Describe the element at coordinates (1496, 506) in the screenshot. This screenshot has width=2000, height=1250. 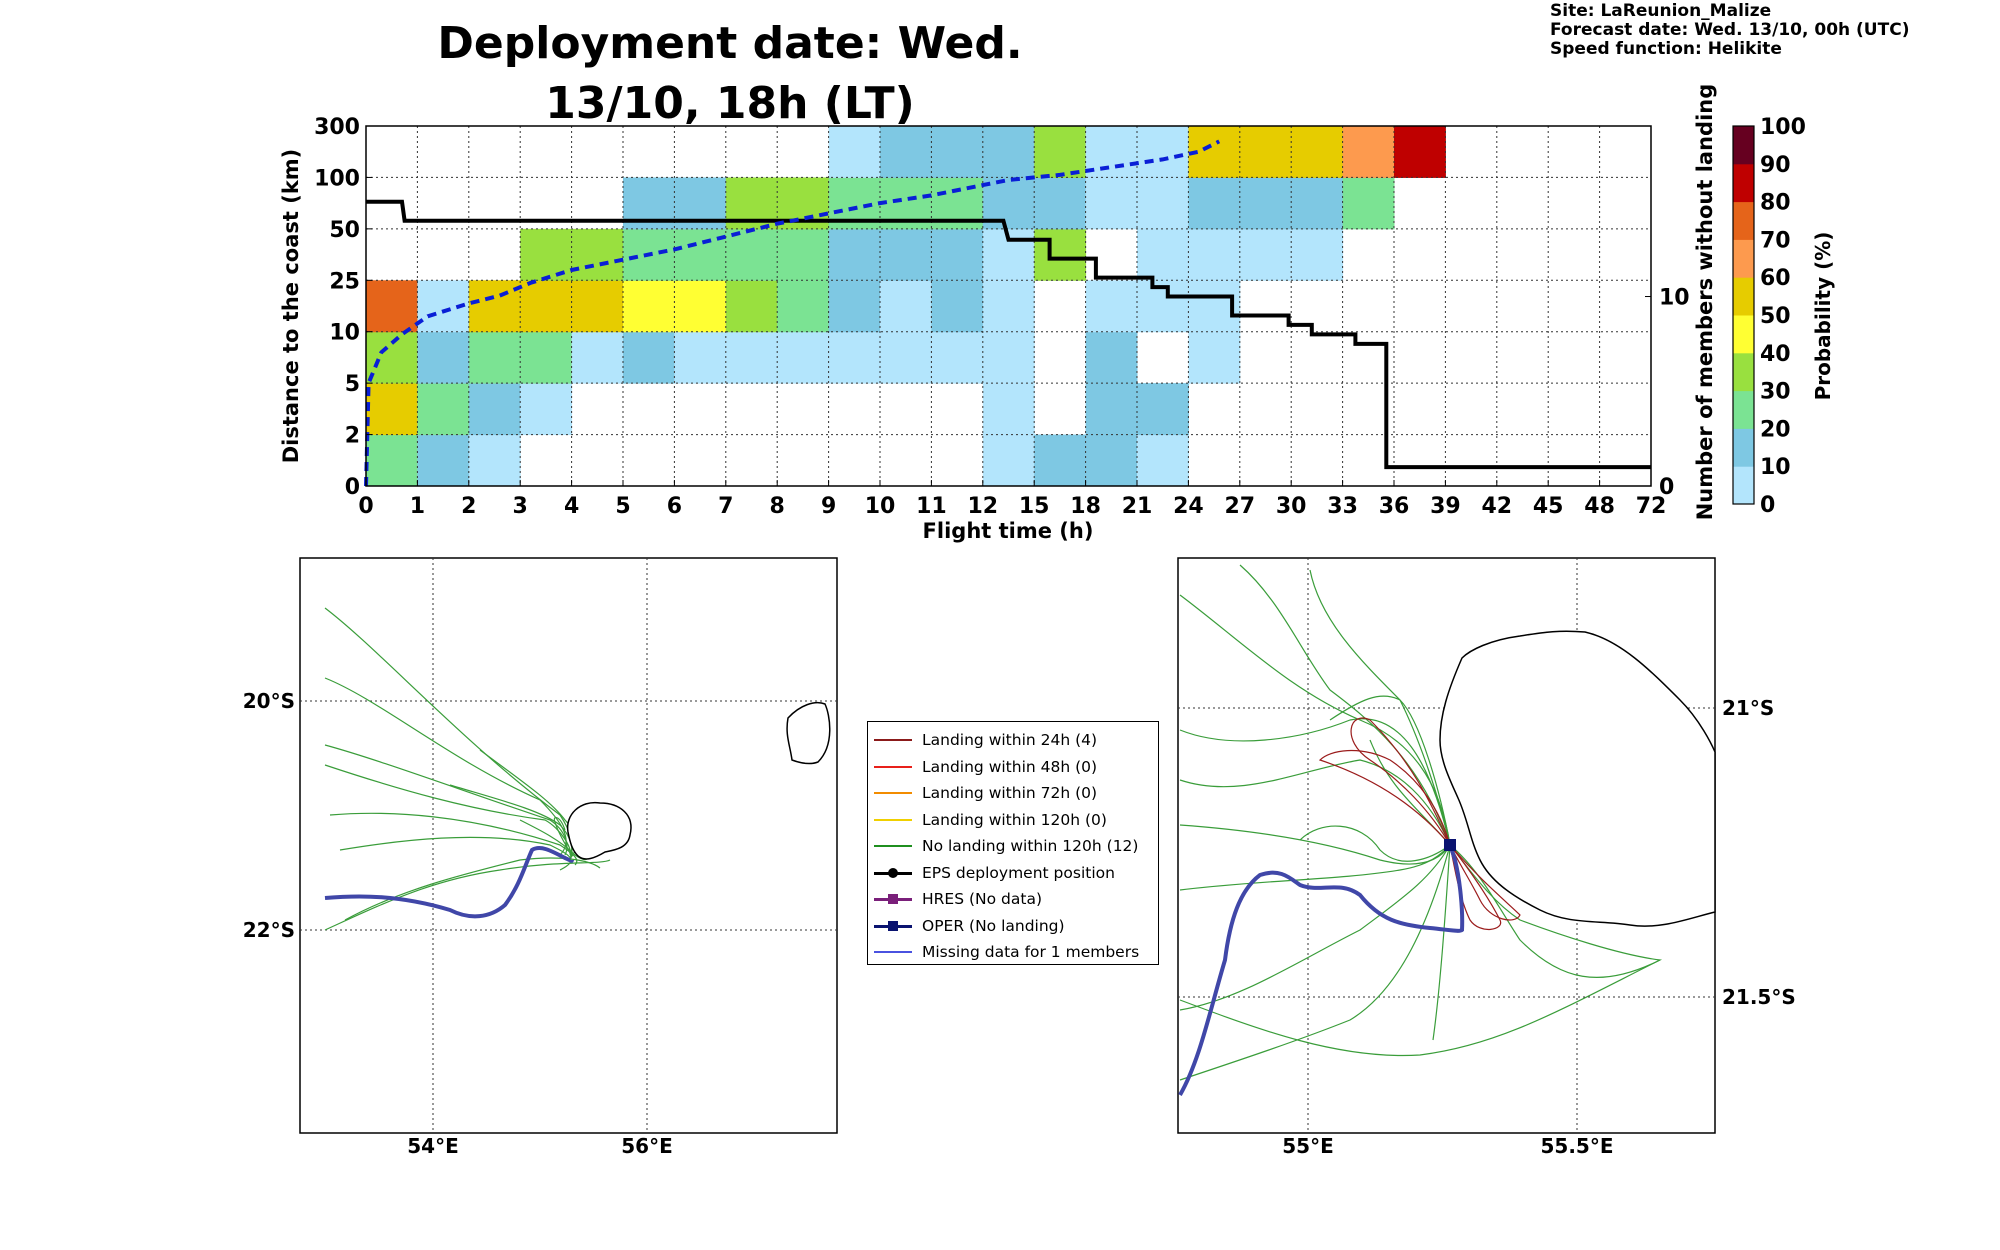
I see `x-tick-label: 42` at that location.